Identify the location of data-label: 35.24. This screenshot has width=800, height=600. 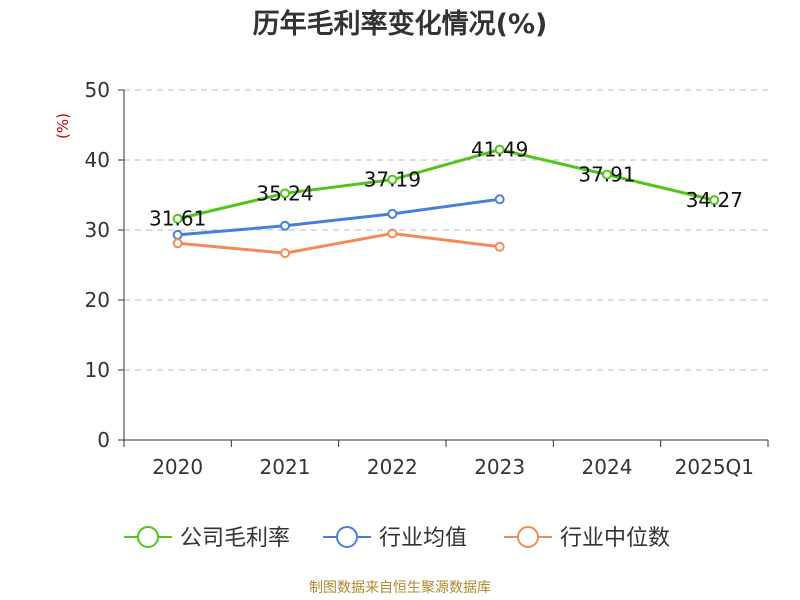
(284, 193).